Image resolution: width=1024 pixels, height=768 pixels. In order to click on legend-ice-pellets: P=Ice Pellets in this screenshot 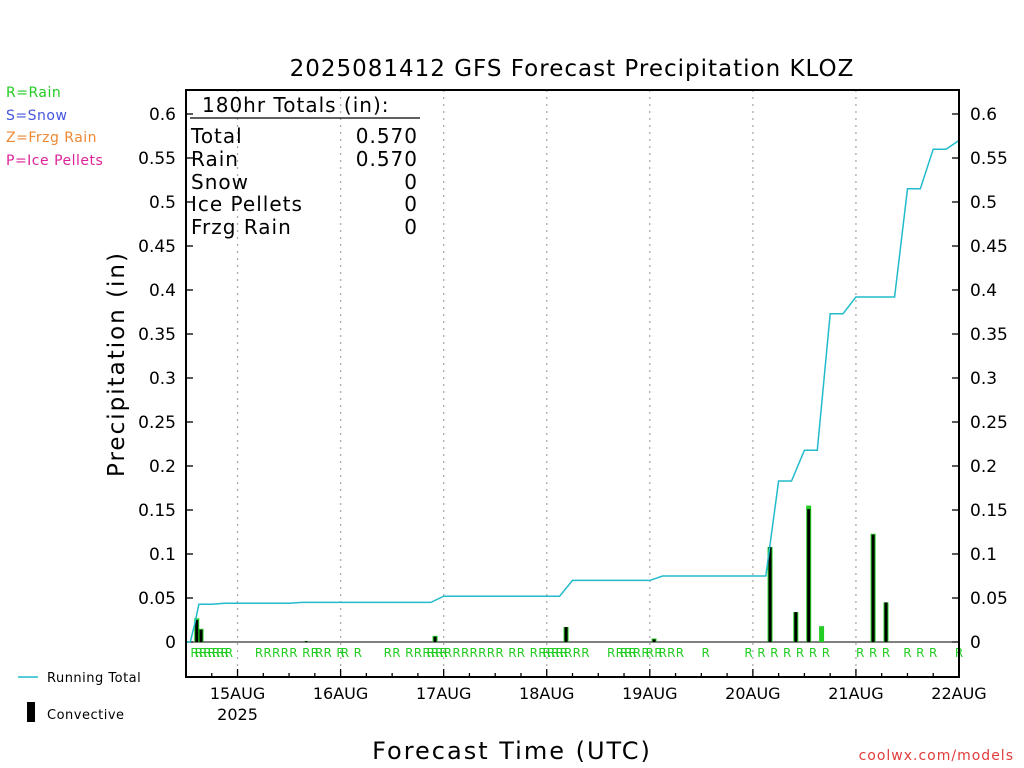, I will do `click(55, 160)`.